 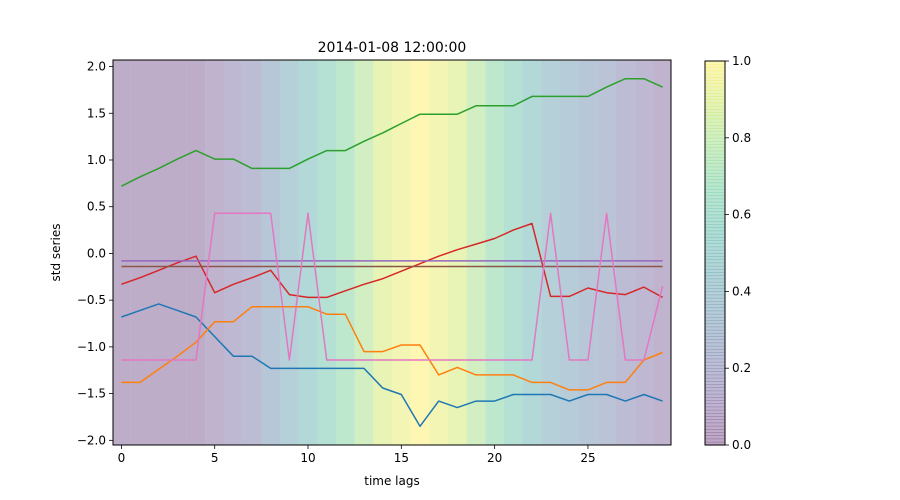 I want to click on colorbar: 0.0 0.2 0.4 0.6 0.8 1.0, so click(x=727, y=253).